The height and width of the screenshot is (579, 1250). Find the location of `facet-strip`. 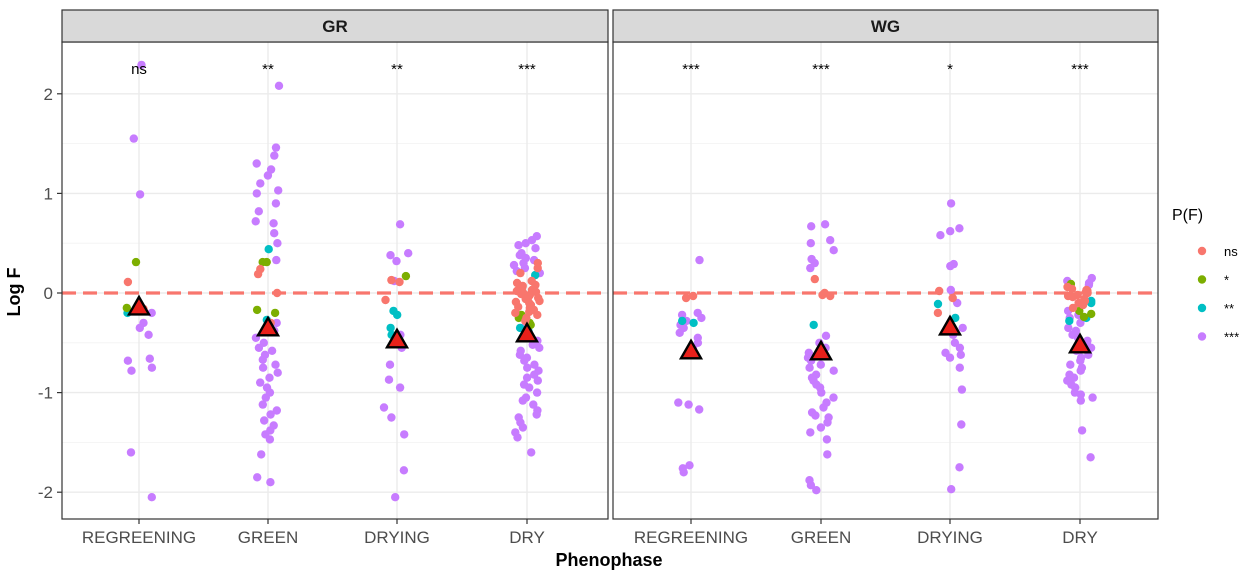

facet-strip is located at coordinates (335, 26).